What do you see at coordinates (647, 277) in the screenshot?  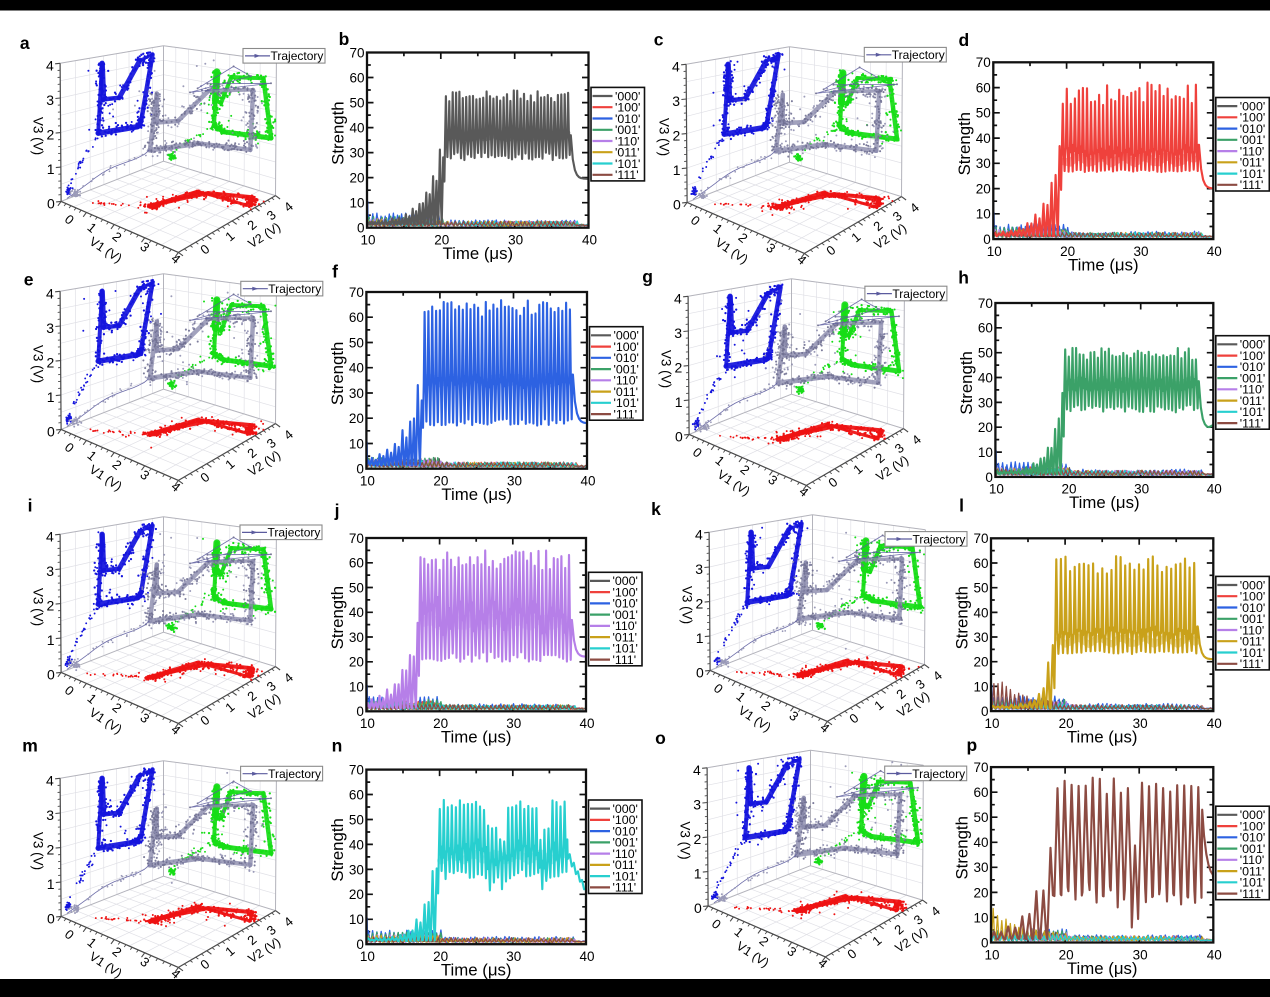 I see `svg-text: g` at bounding box center [647, 277].